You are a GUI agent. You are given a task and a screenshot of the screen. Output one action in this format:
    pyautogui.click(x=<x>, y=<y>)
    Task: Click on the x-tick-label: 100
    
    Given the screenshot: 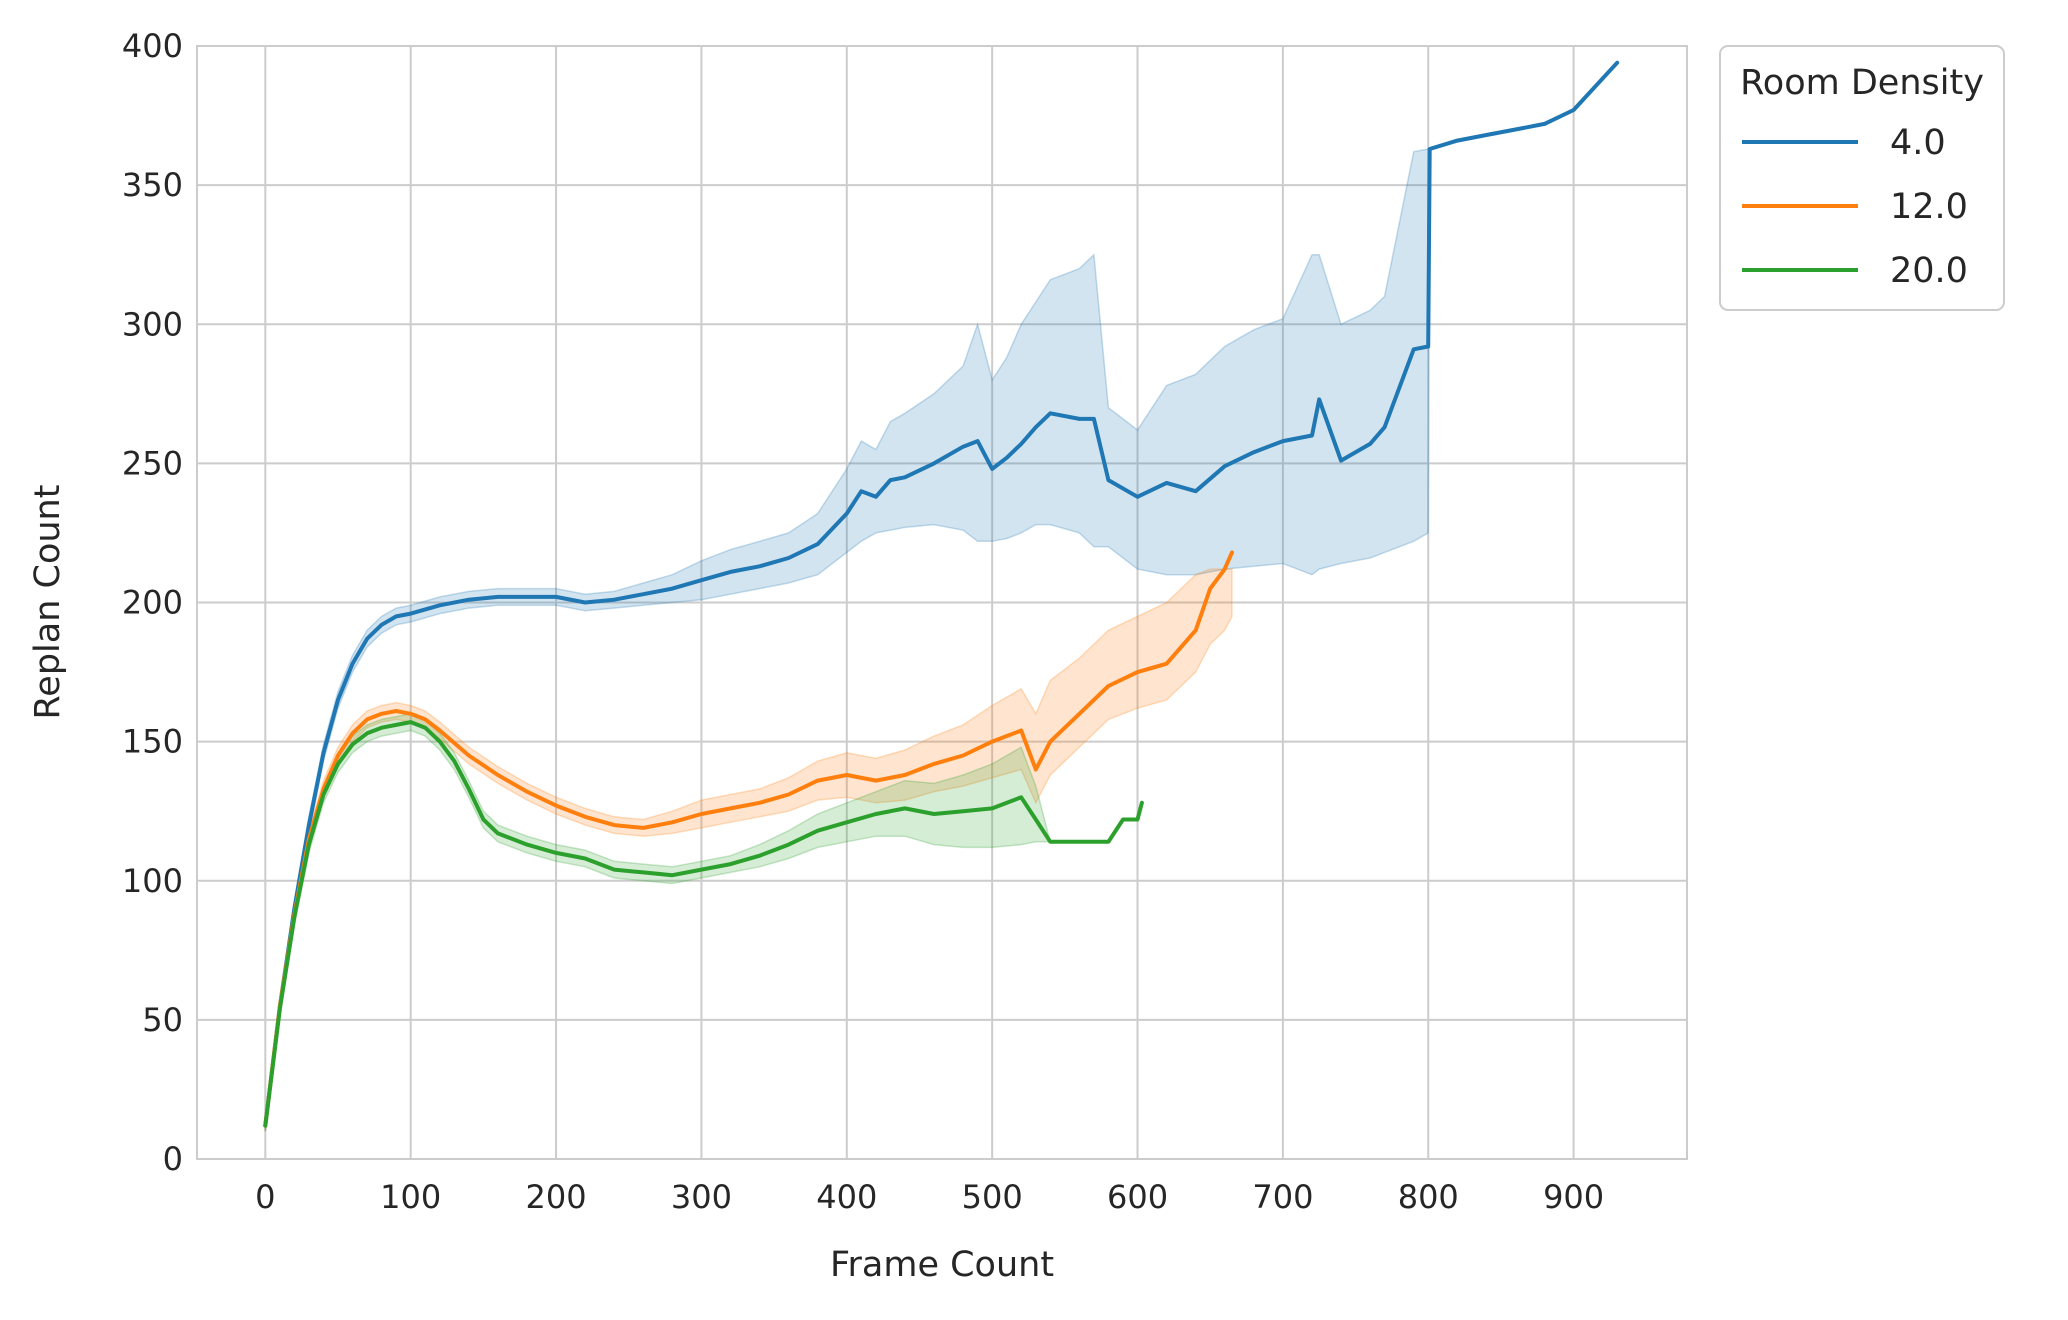 What is the action you would take?
    pyautogui.click(x=410, y=1197)
    